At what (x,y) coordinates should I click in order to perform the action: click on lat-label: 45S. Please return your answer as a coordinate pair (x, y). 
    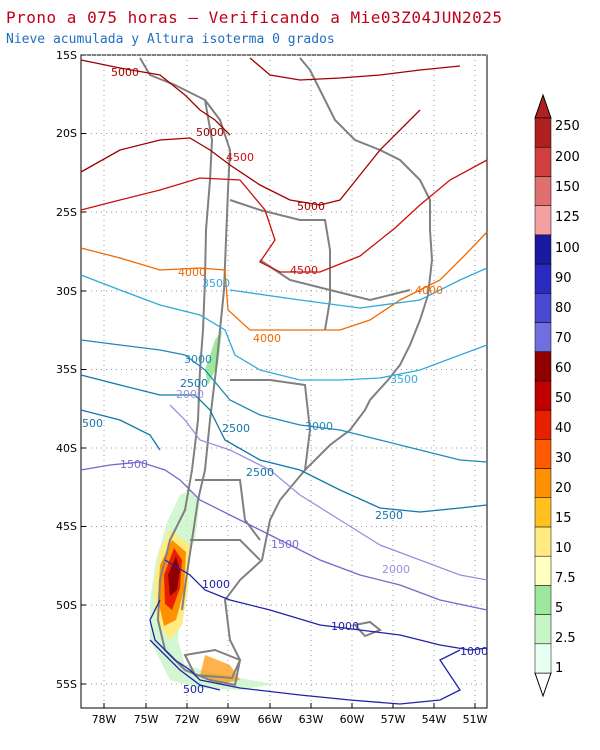
    Looking at the image, I should click on (66, 526).